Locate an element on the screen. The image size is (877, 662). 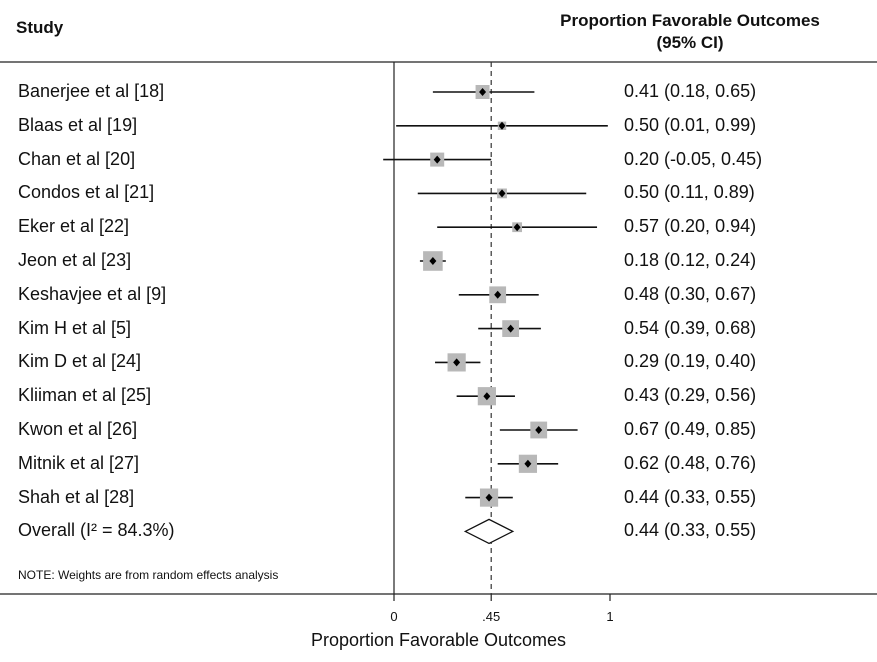
study-ci-text: 0.48 (0.30, 0.67) is located at coordinates (690, 293).